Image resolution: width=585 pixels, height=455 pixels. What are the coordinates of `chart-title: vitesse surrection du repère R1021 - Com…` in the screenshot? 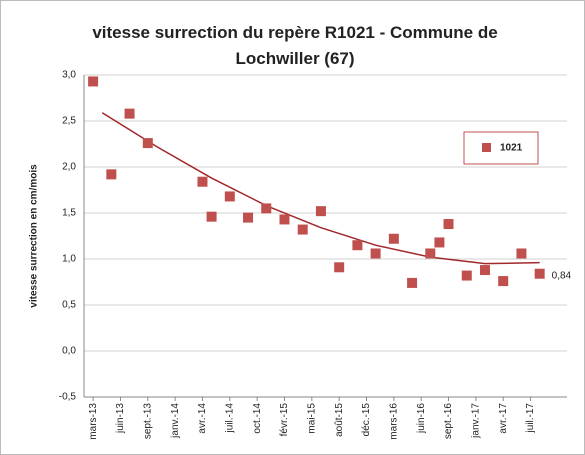 It's located at (295, 45).